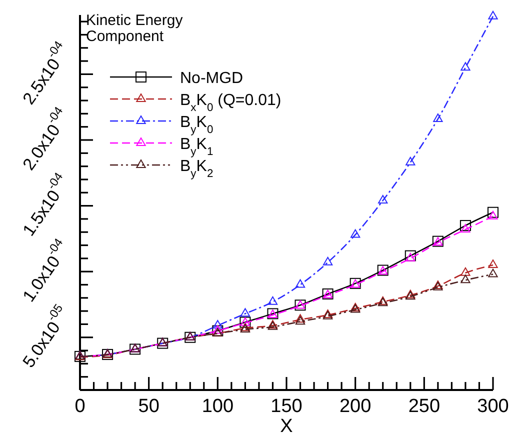 This screenshot has height=436, width=519. What do you see at coordinates (231, 103) in the screenshot?
I see `legend-label: B$_{x}$K$_{0}$ (Q=0.01)` at bounding box center [231, 103].